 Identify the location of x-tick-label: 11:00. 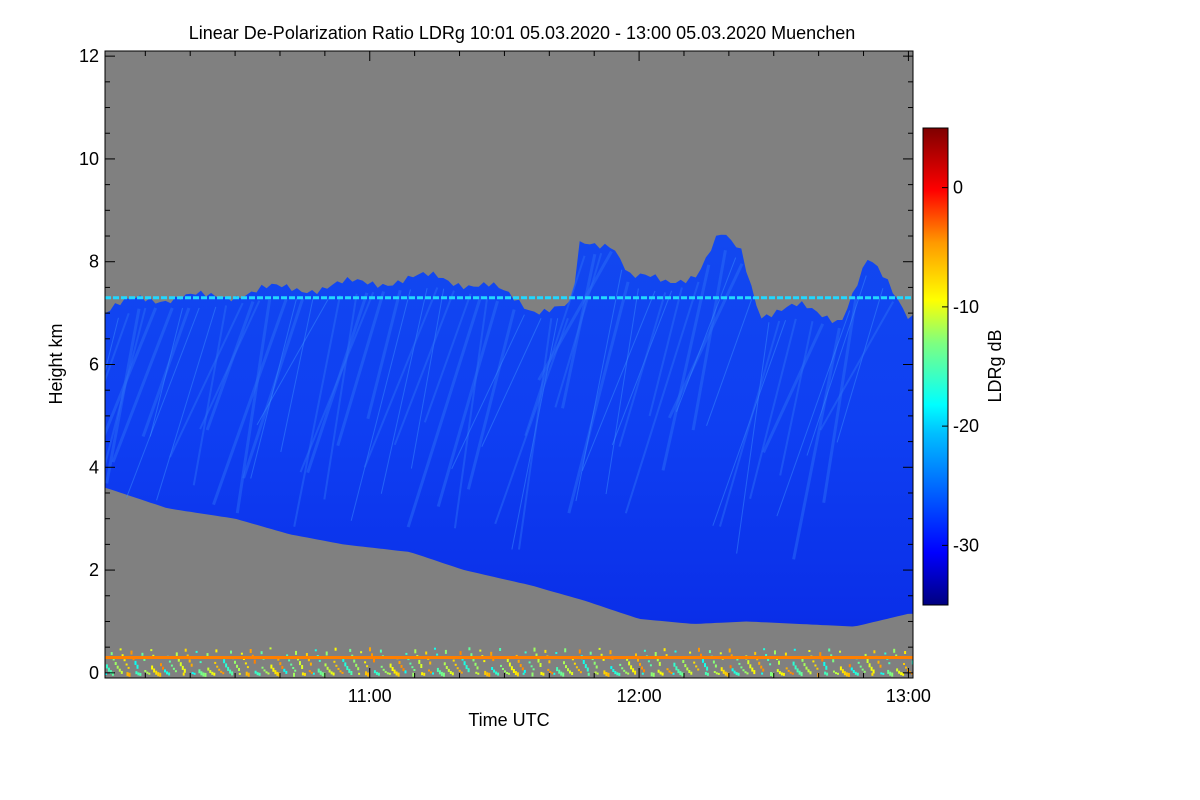
(370, 696).